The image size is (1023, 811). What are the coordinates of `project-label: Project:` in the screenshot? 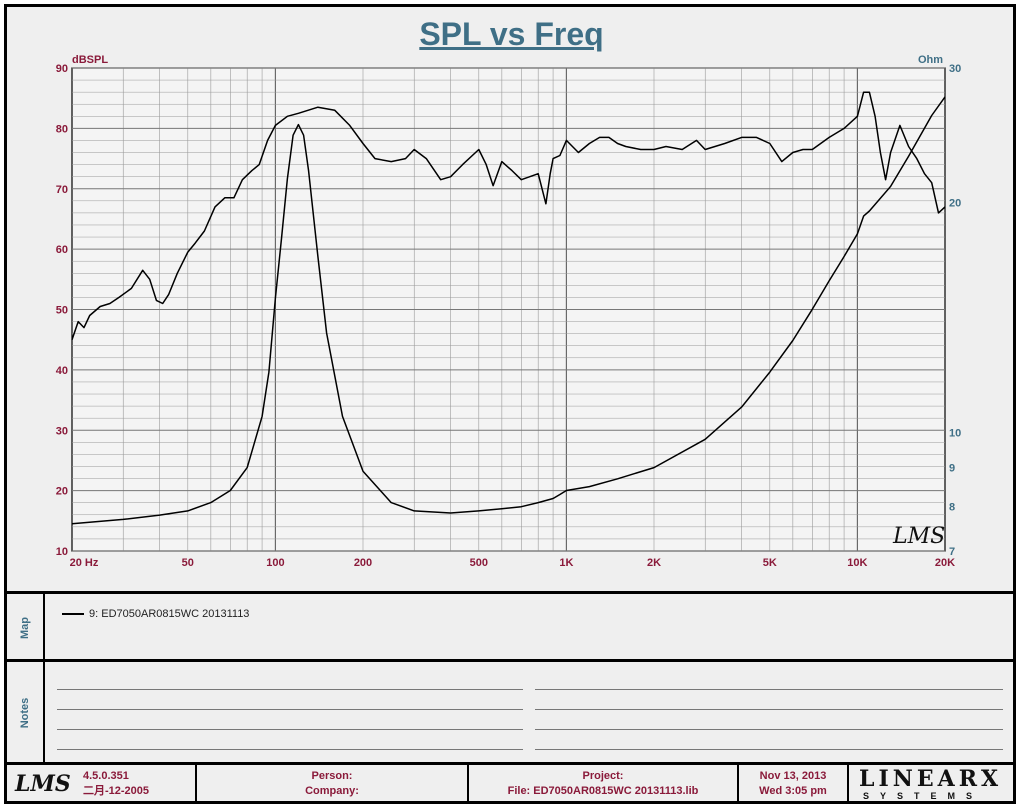 It's located at (603, 776).